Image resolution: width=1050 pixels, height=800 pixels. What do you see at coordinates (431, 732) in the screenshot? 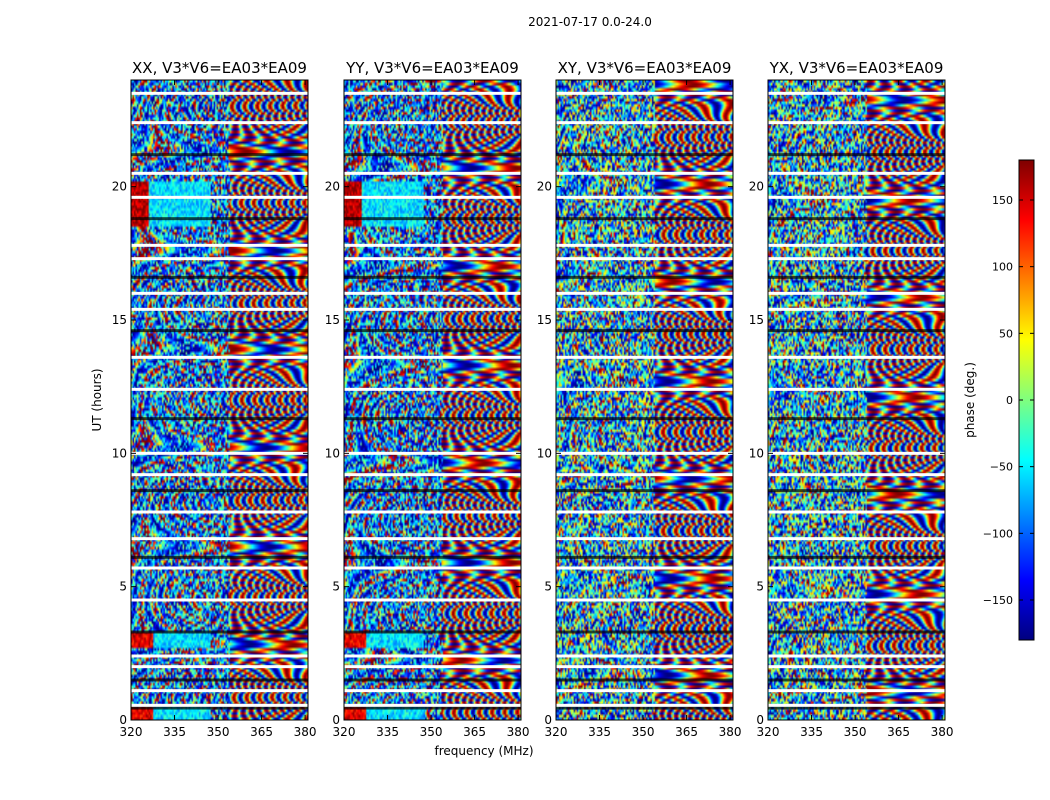
I see `x-tick-label: 350` at bounding box center [431, 732].